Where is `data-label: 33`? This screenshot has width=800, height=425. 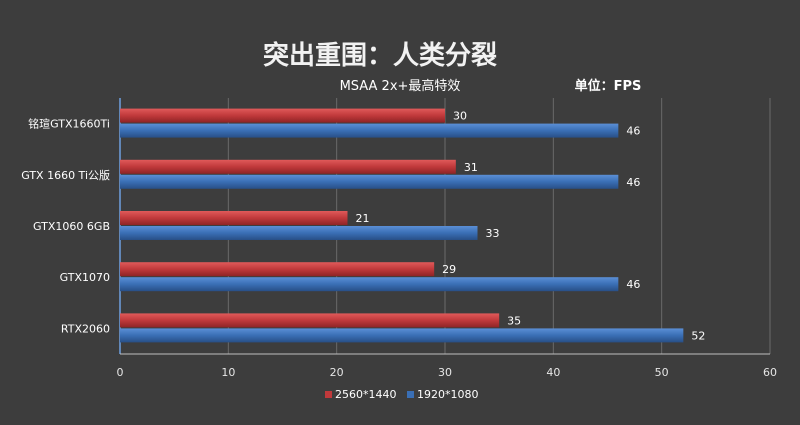 data-label: 33 is located at coordinates (493, 233).